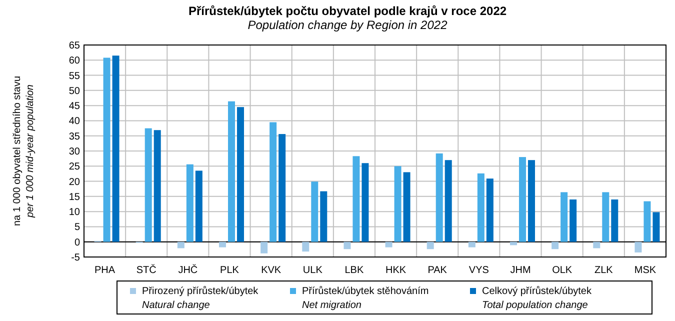 Image resolution: width=675 pixels, height=321 pixels. I want to click on legend-label: Přírůstek/úbytek stěhováním Net migration, so click(365, 298).